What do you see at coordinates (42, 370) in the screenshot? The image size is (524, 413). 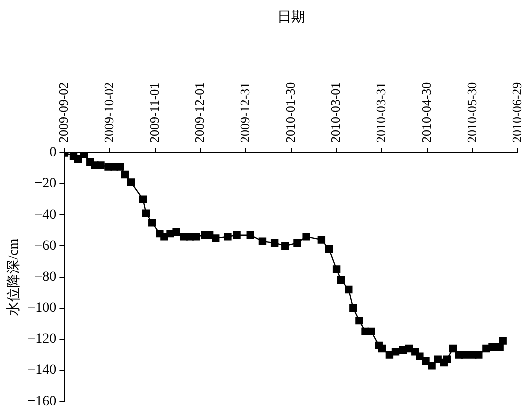 I see `y-tick-label: −140` at bounding box center [42, 370].